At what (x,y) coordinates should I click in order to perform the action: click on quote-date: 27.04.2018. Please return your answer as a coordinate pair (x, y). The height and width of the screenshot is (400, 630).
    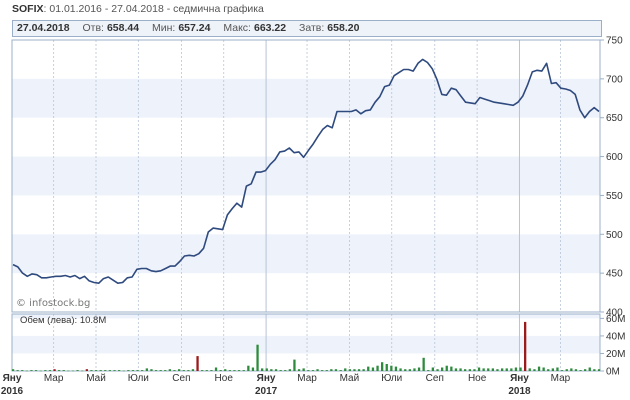
    Looking at the image, I should click on (43, 28).